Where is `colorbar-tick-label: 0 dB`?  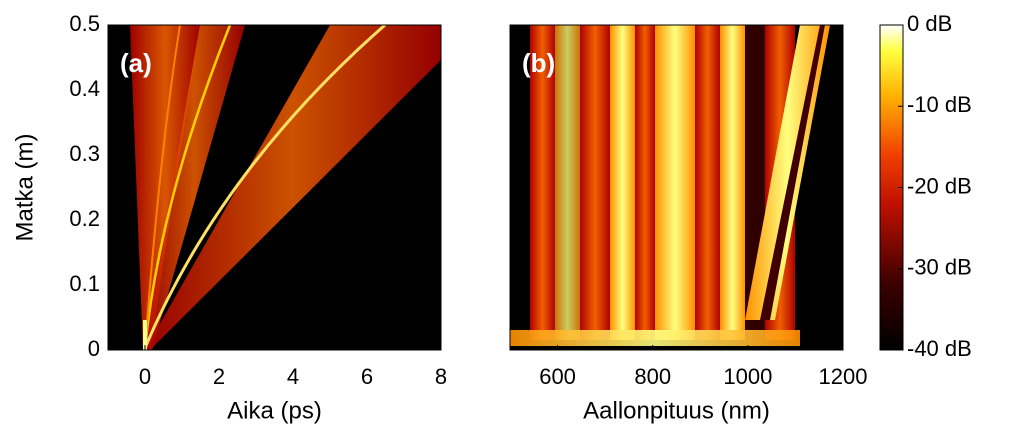
colorbar-tick-label: 0 dB is located at coordinates (929, 23).